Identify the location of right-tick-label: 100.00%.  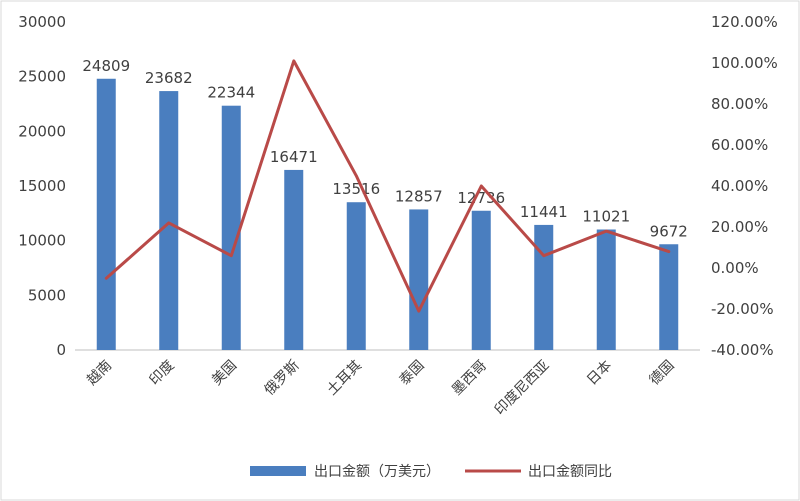
(744, 63).